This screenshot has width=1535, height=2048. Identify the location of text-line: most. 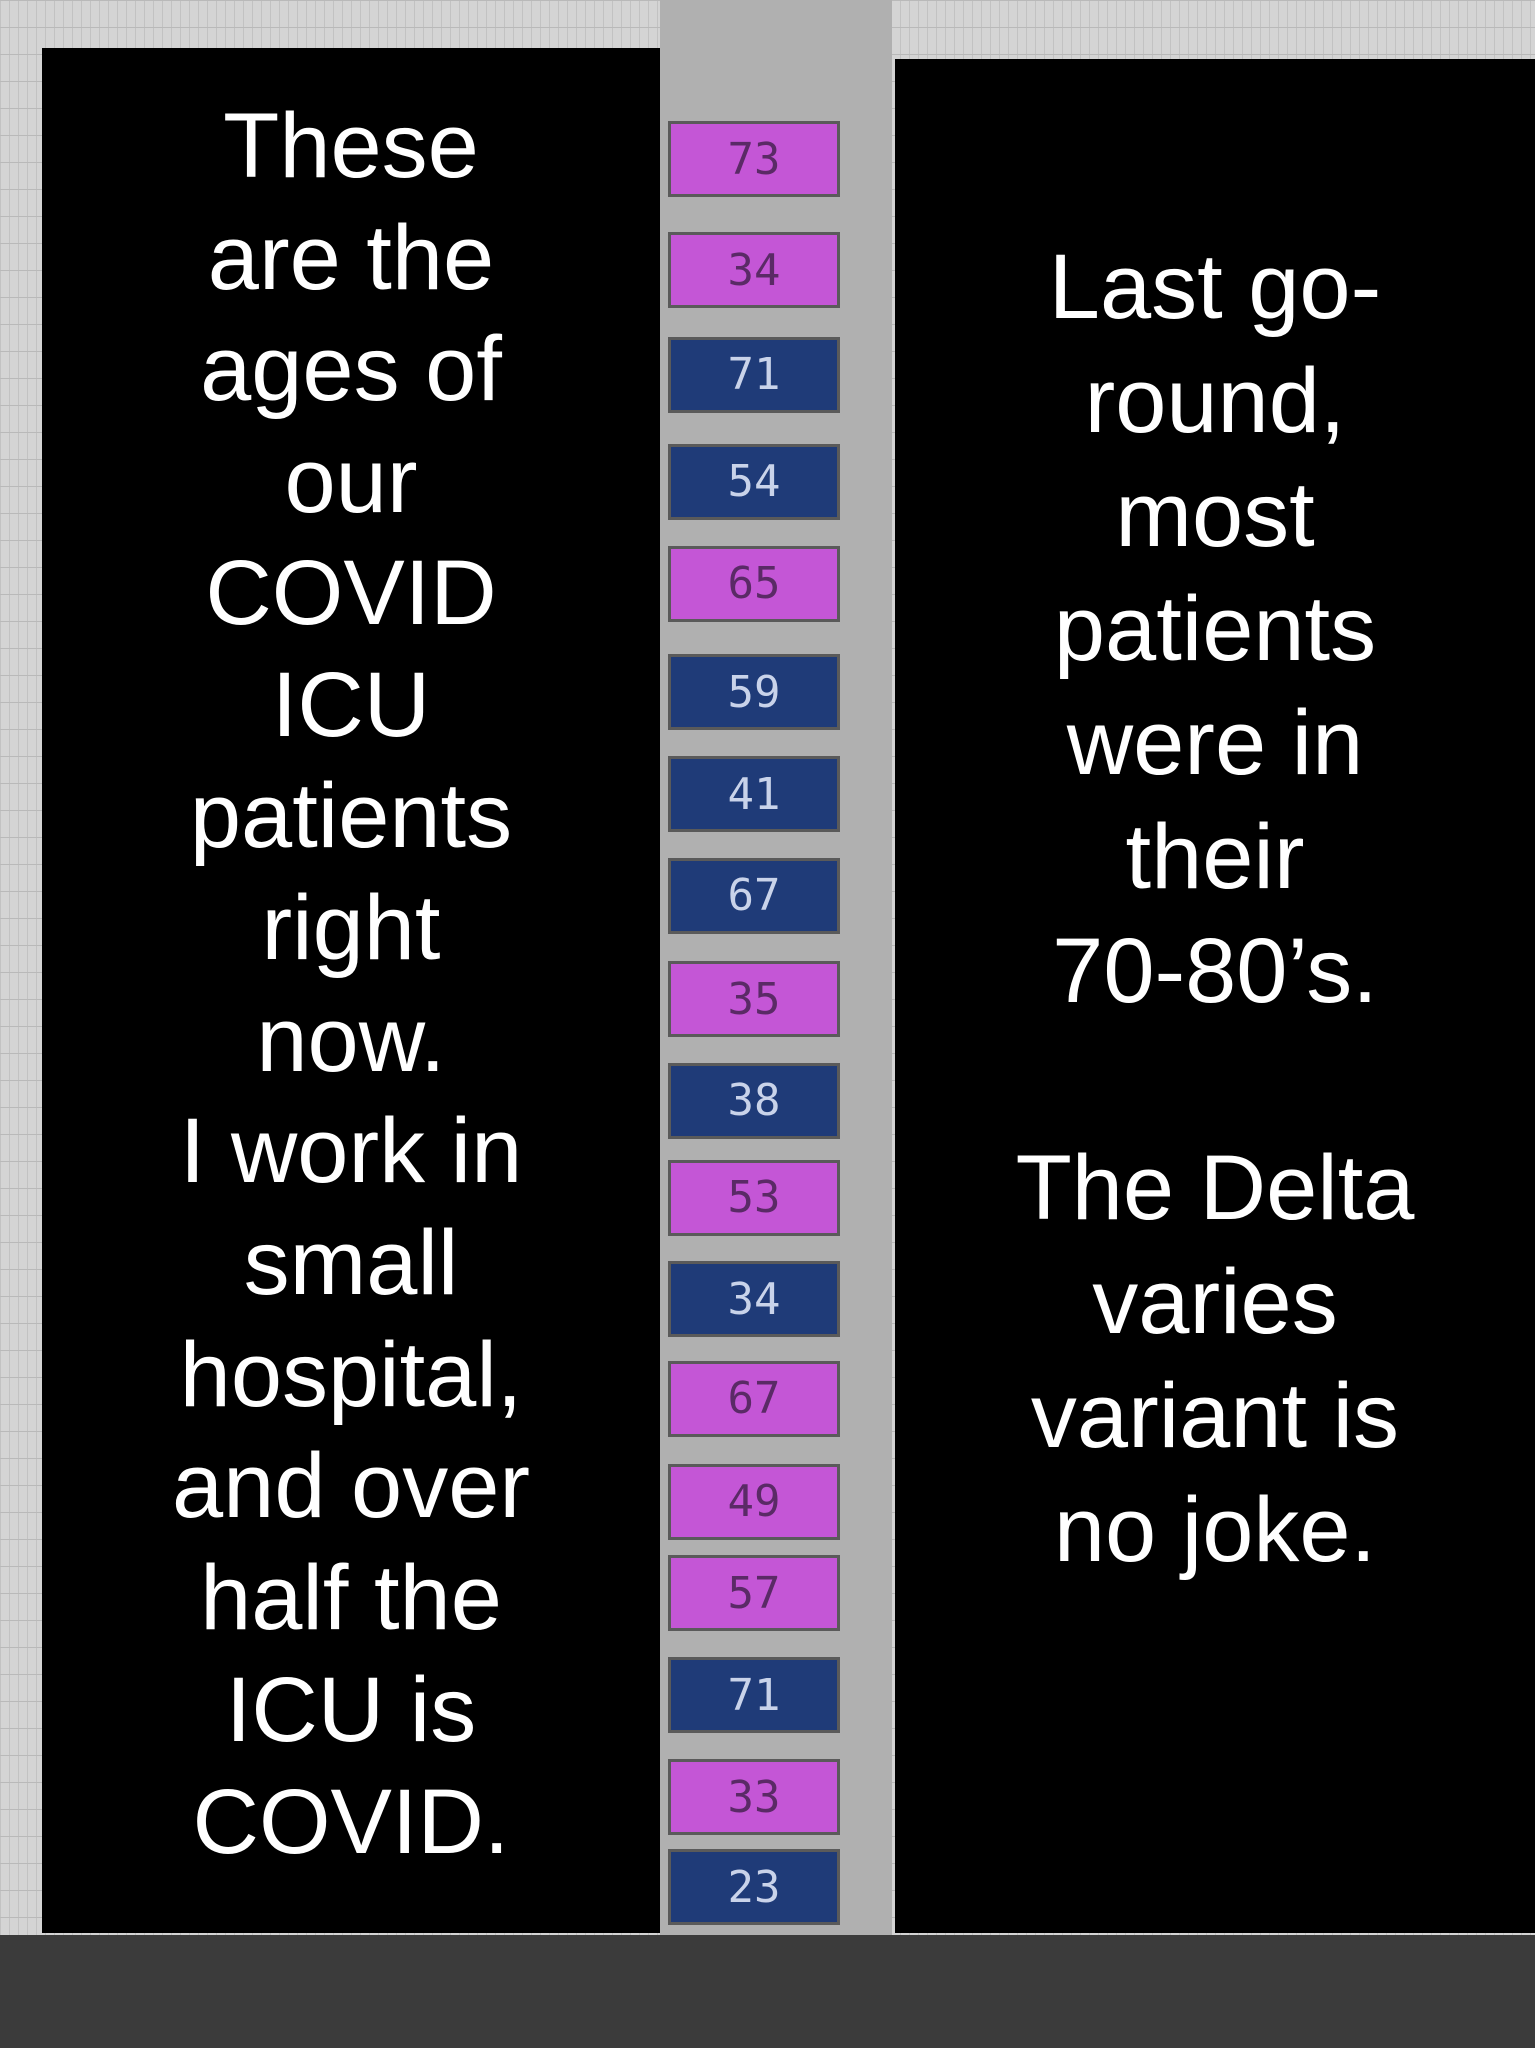
(1215, 515).